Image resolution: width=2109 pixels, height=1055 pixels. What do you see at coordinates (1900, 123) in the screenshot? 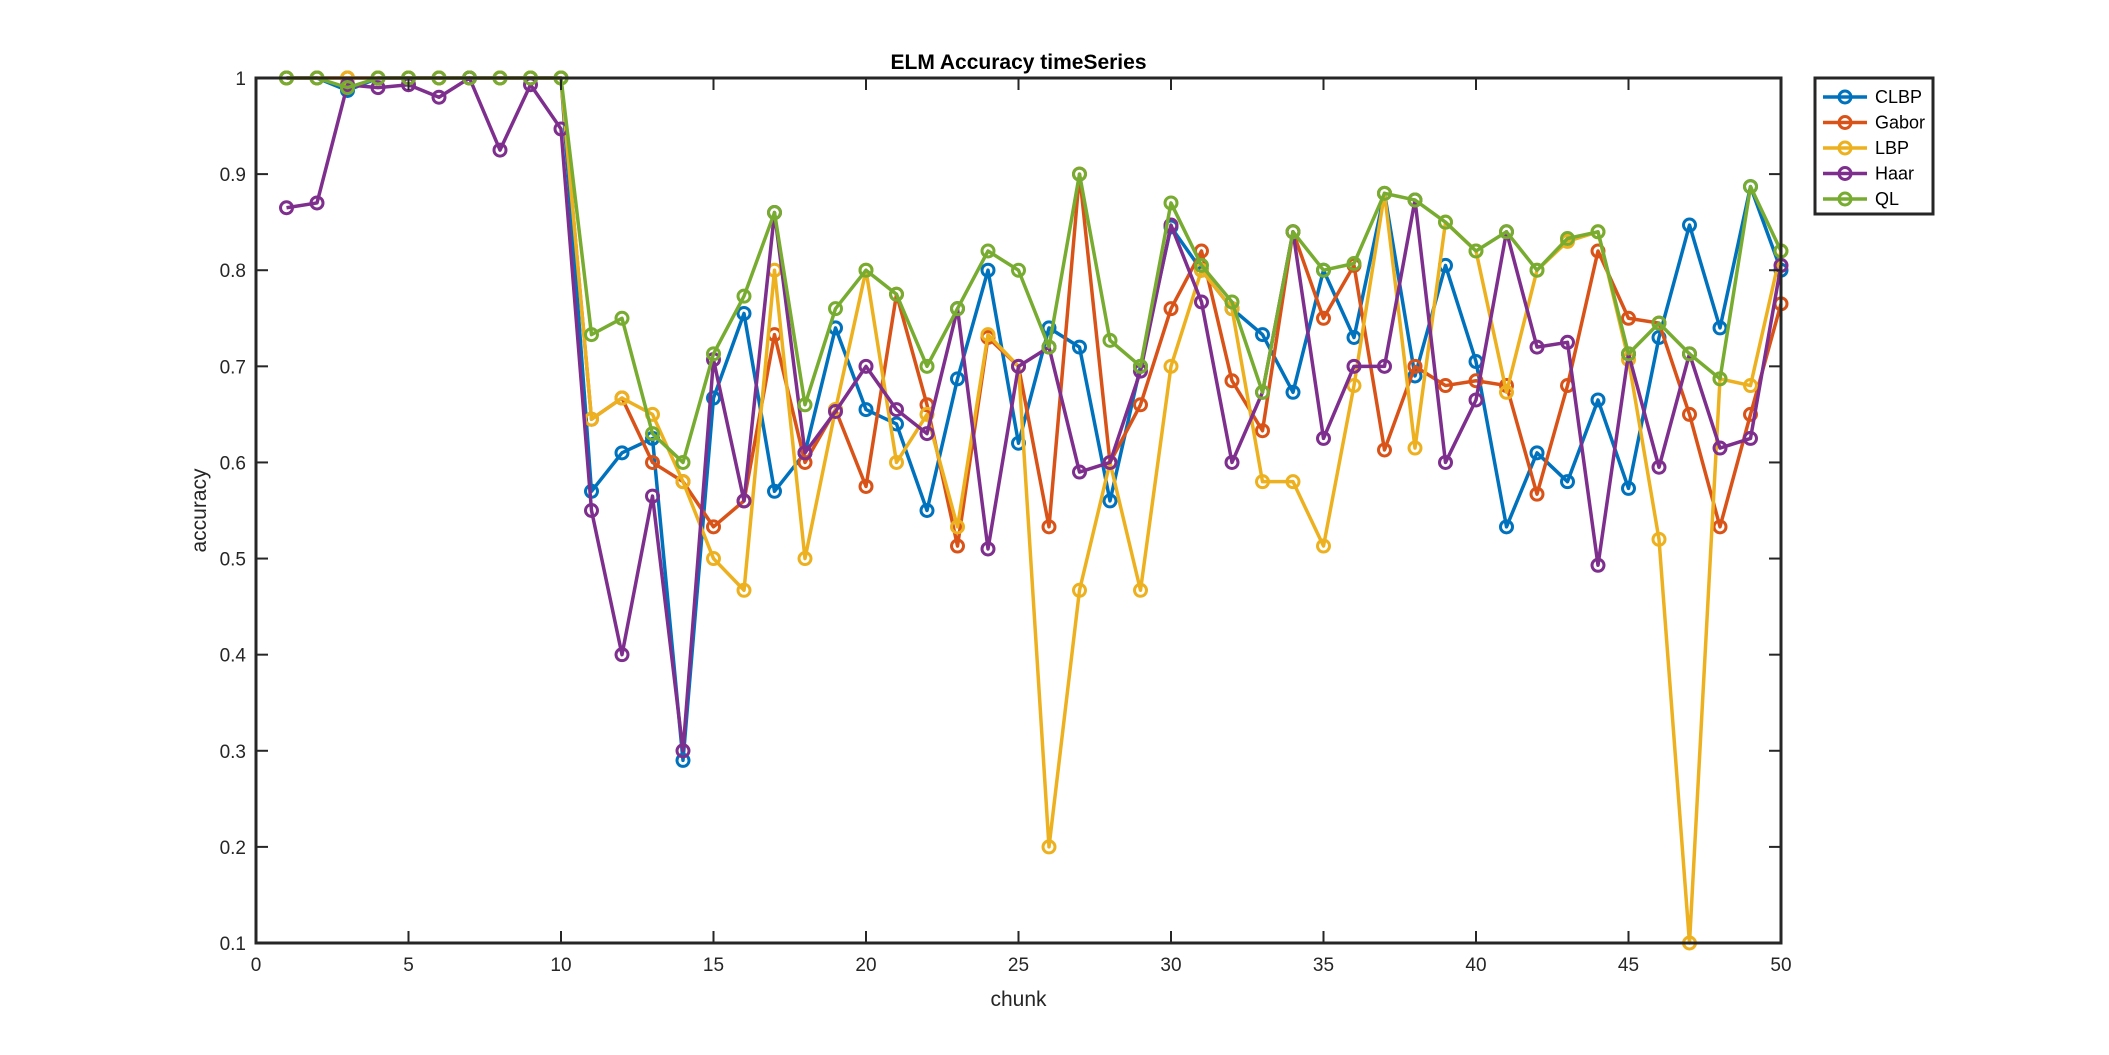
I see `legend-label: Gabor` at bounding box center [1900, 123].